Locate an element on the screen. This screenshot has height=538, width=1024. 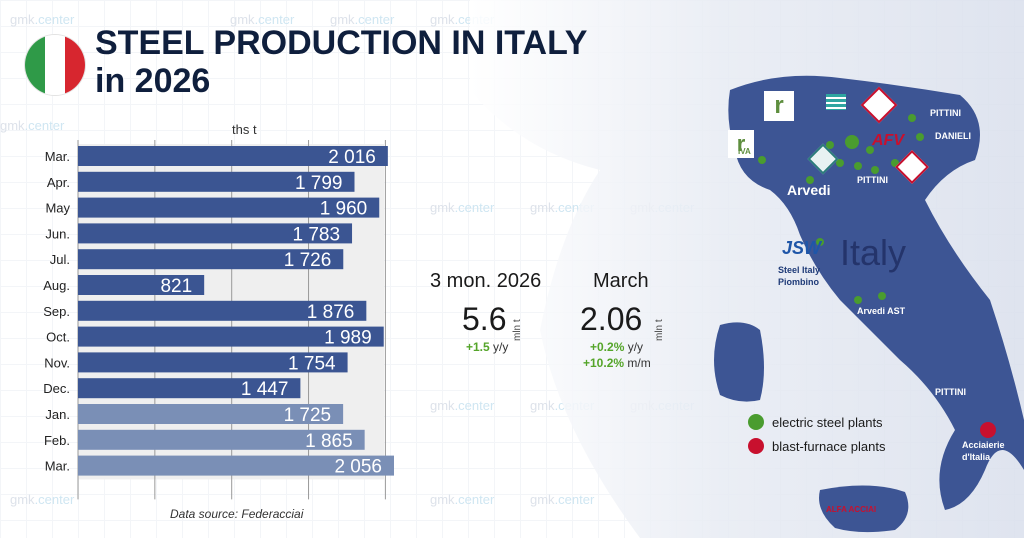
chart-unit-label: ths t is located at coordinates (244, 129).